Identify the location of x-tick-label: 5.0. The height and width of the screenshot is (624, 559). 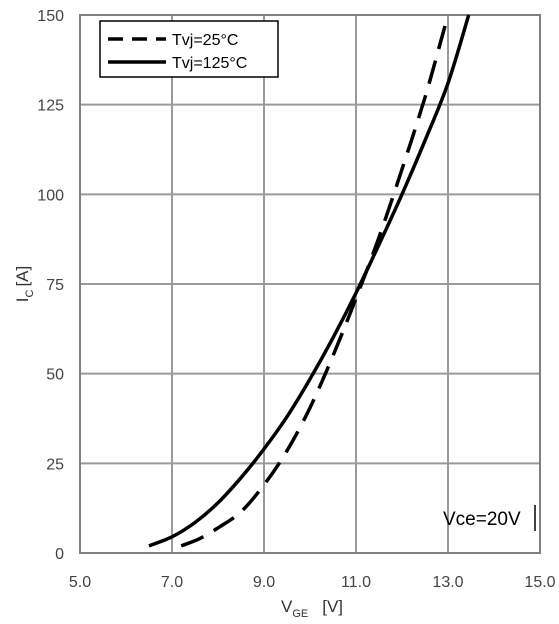
(80, 582).